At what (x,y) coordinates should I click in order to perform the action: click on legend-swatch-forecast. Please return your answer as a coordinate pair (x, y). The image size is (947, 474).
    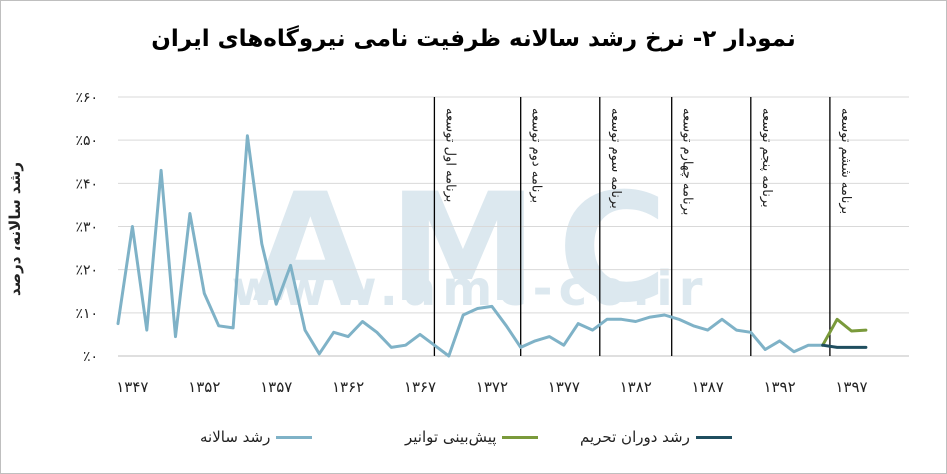
    Looking at the image, I should click on (520, 437).